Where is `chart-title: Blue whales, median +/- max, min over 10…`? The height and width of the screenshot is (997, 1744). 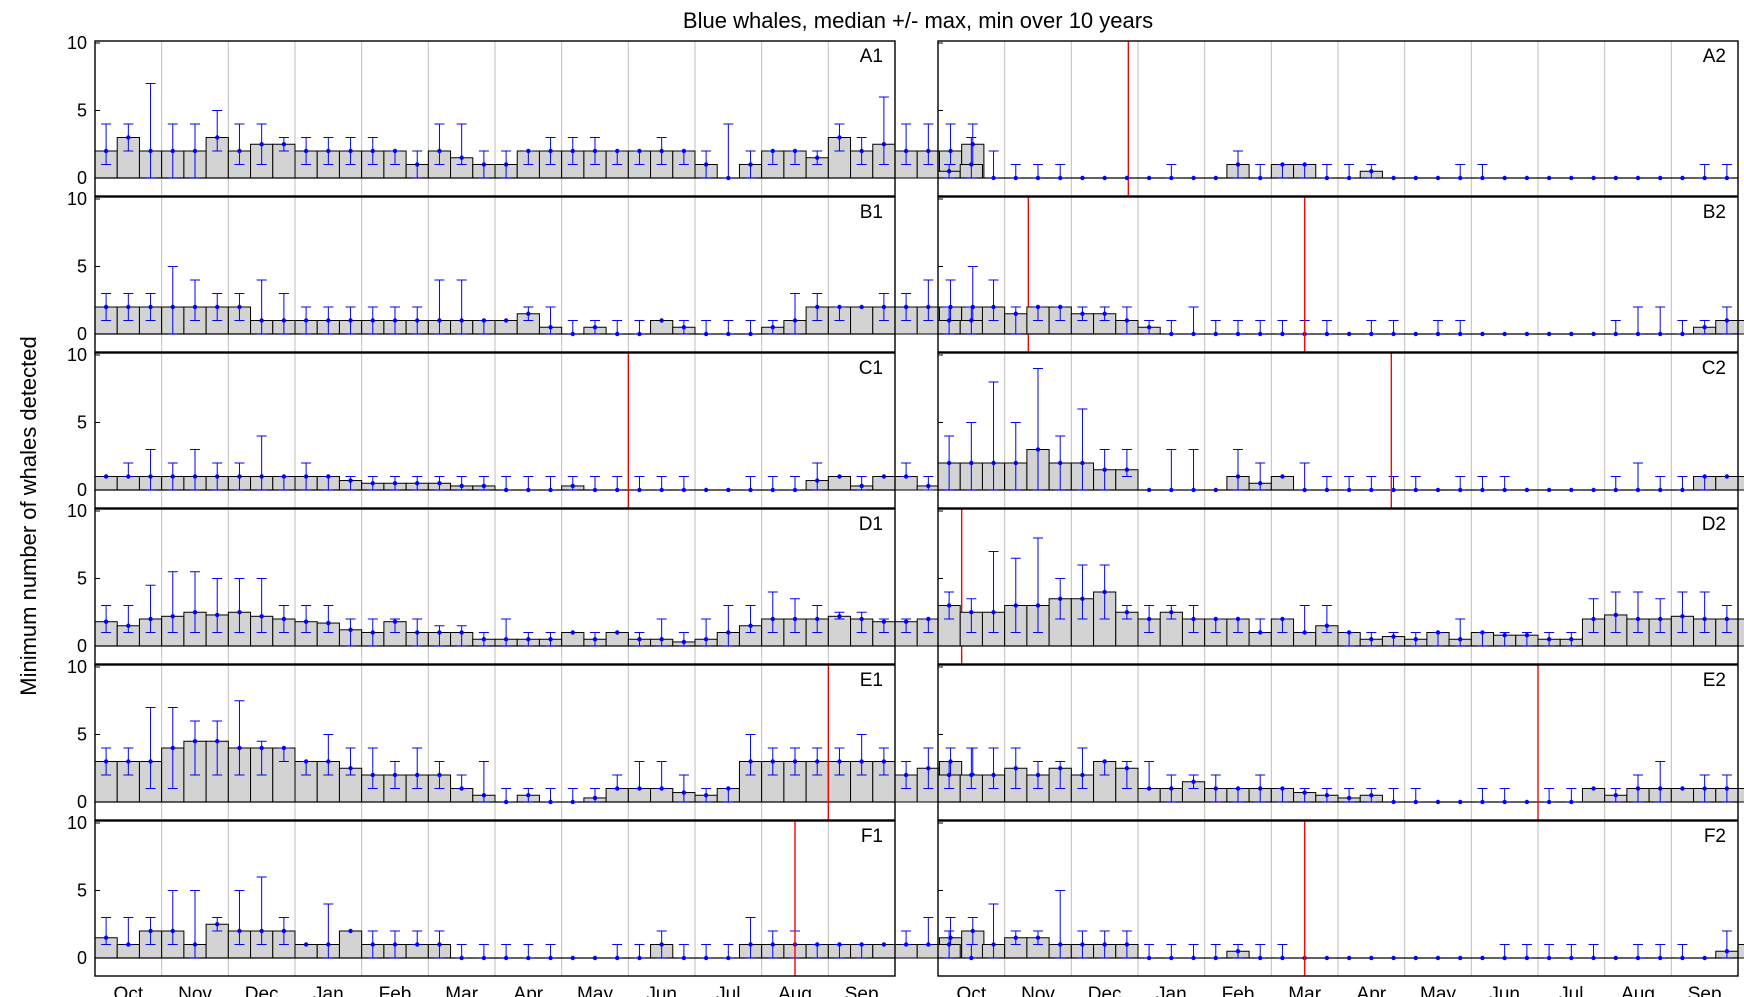
chart-title: Blue whales, median +/- max, min over 10… is located at coordinates (918, 20).